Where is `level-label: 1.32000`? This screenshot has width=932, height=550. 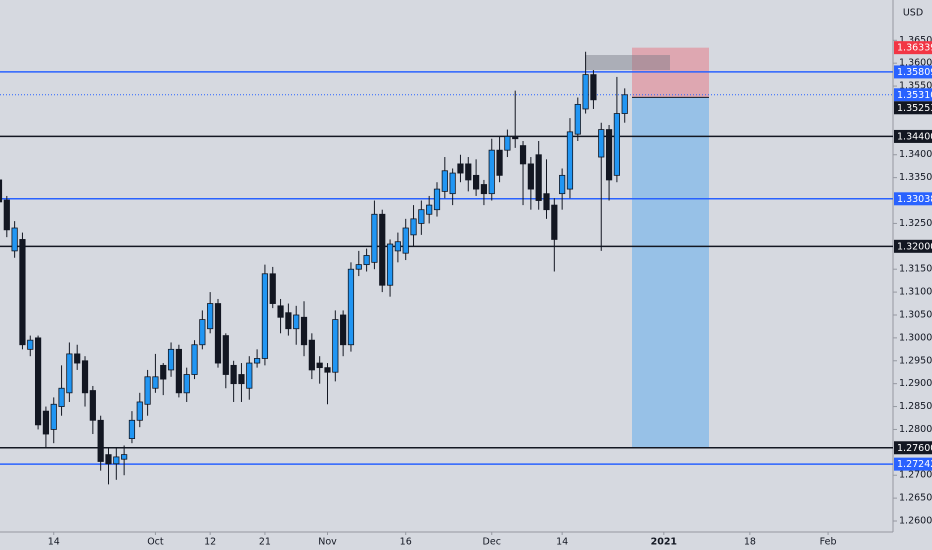 level-label: 1.32000 is located at coordinates (914, 246).